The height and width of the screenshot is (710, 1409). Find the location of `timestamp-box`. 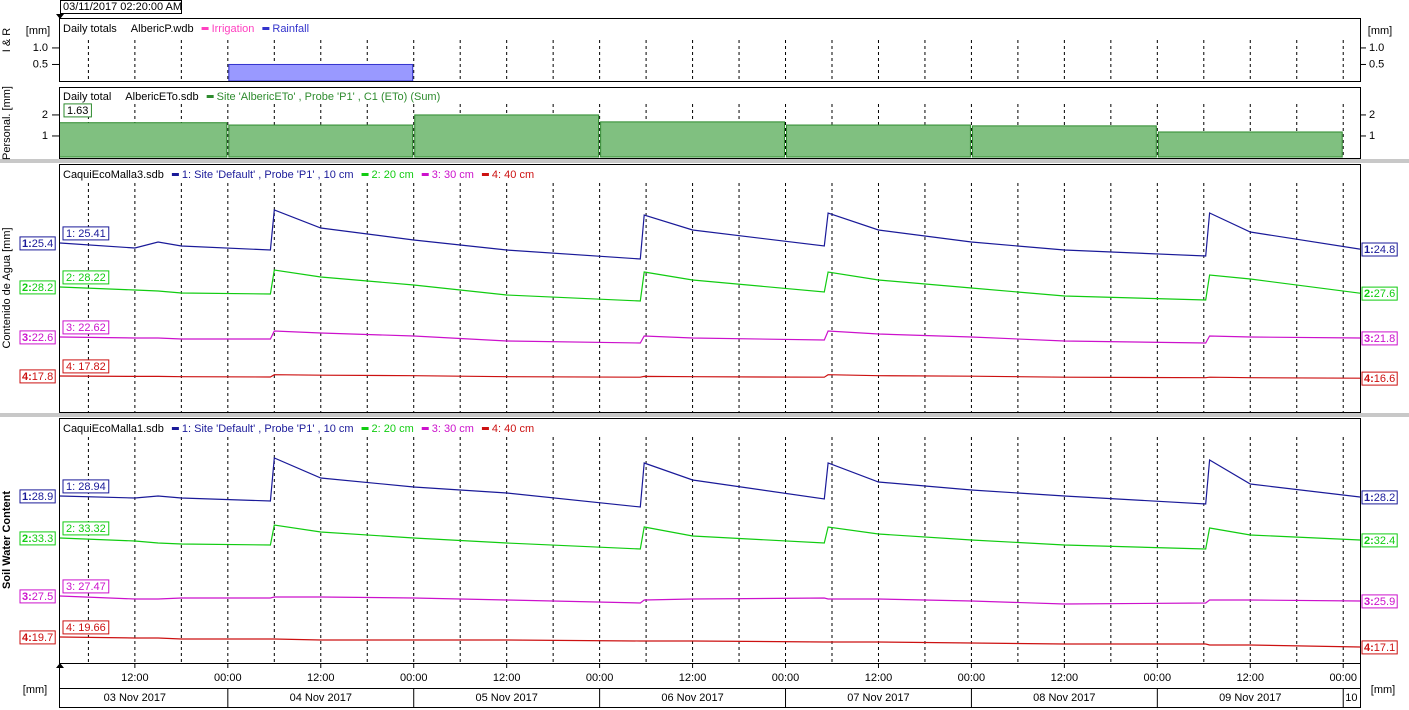

timestamp-box is located at coordinates (121, 7).